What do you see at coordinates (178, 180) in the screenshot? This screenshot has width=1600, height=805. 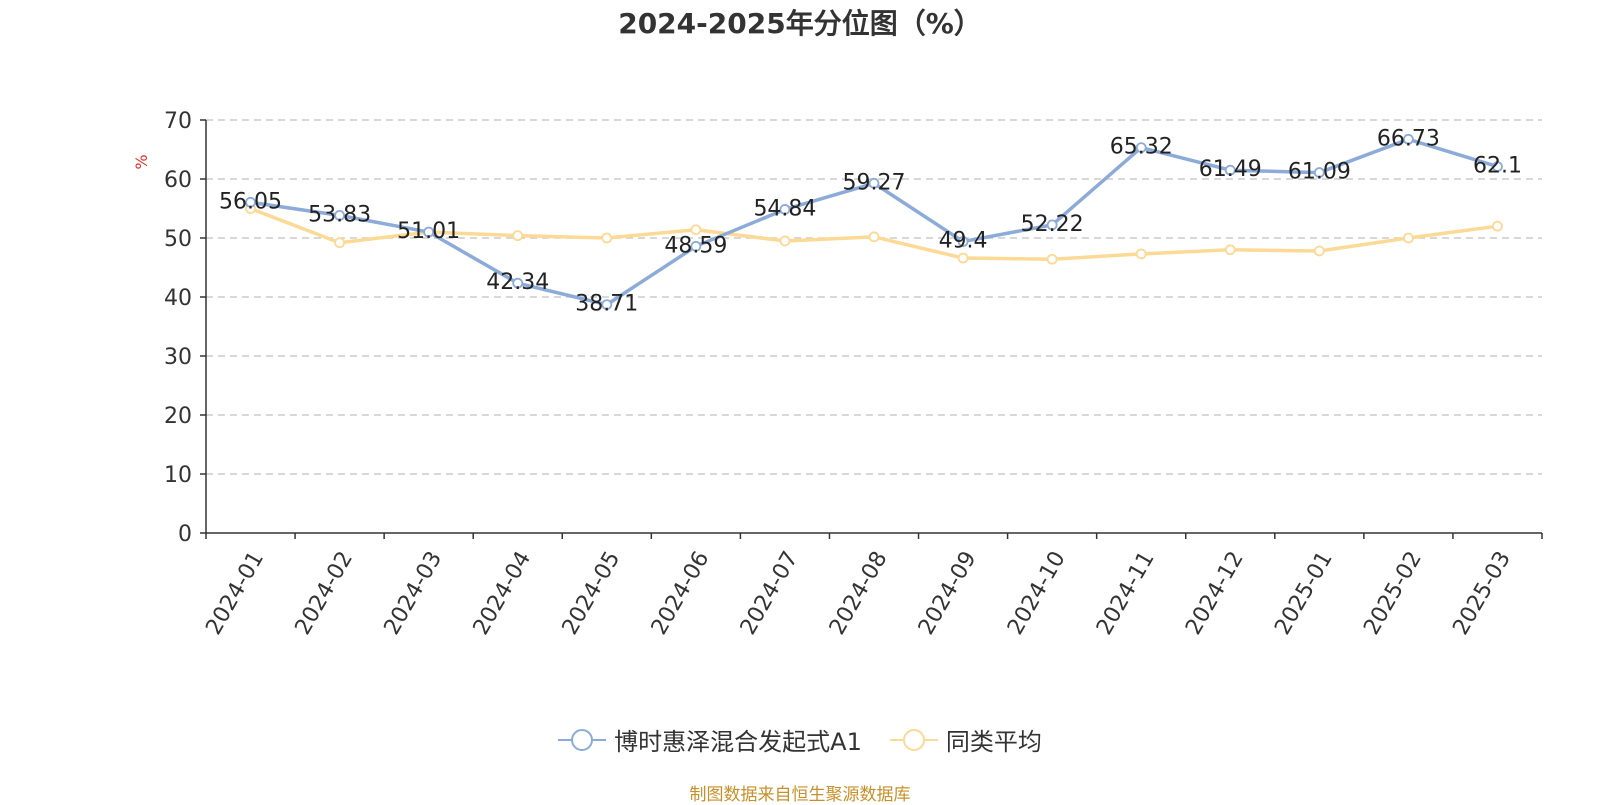 I see `y-tick-label: 60` at bounding box center [178, 180].